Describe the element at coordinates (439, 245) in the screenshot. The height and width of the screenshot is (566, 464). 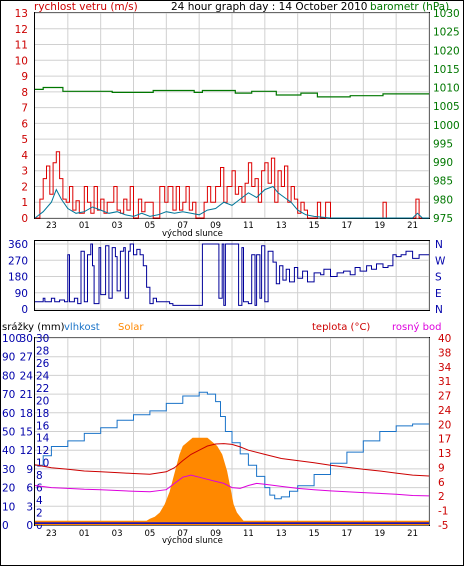
I see `compass-tick: N` at that location.